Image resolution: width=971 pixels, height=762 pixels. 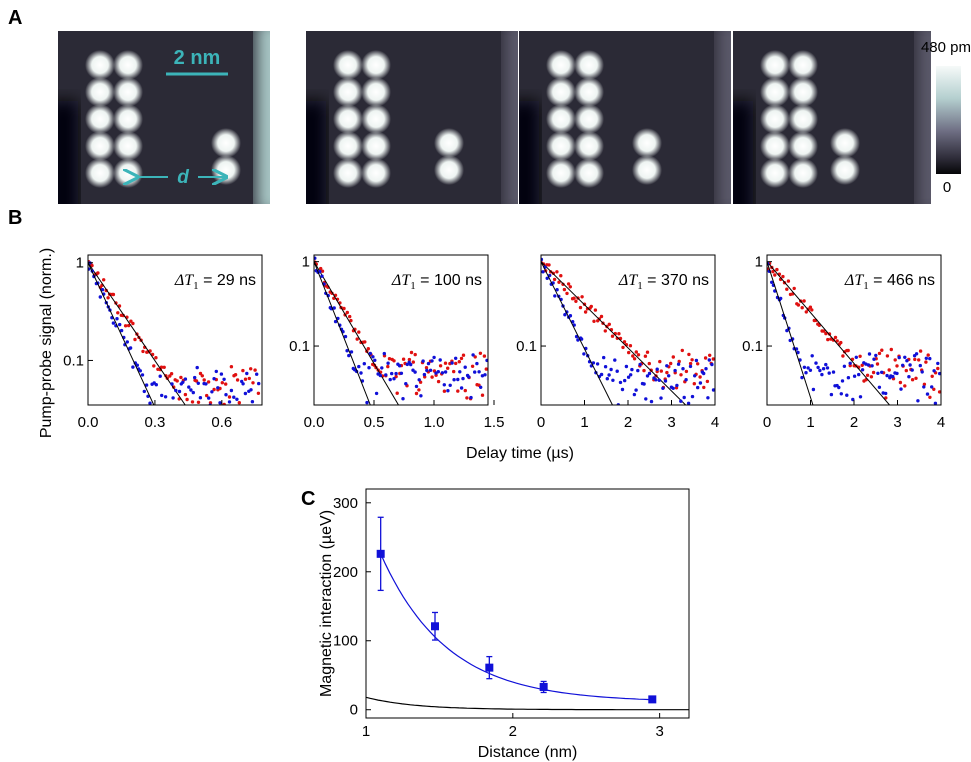 What do you see at coordinates (449, 280) in the screenshot?
I see `lifetime-value: = 100 ns` at bounding box center [449, 280].